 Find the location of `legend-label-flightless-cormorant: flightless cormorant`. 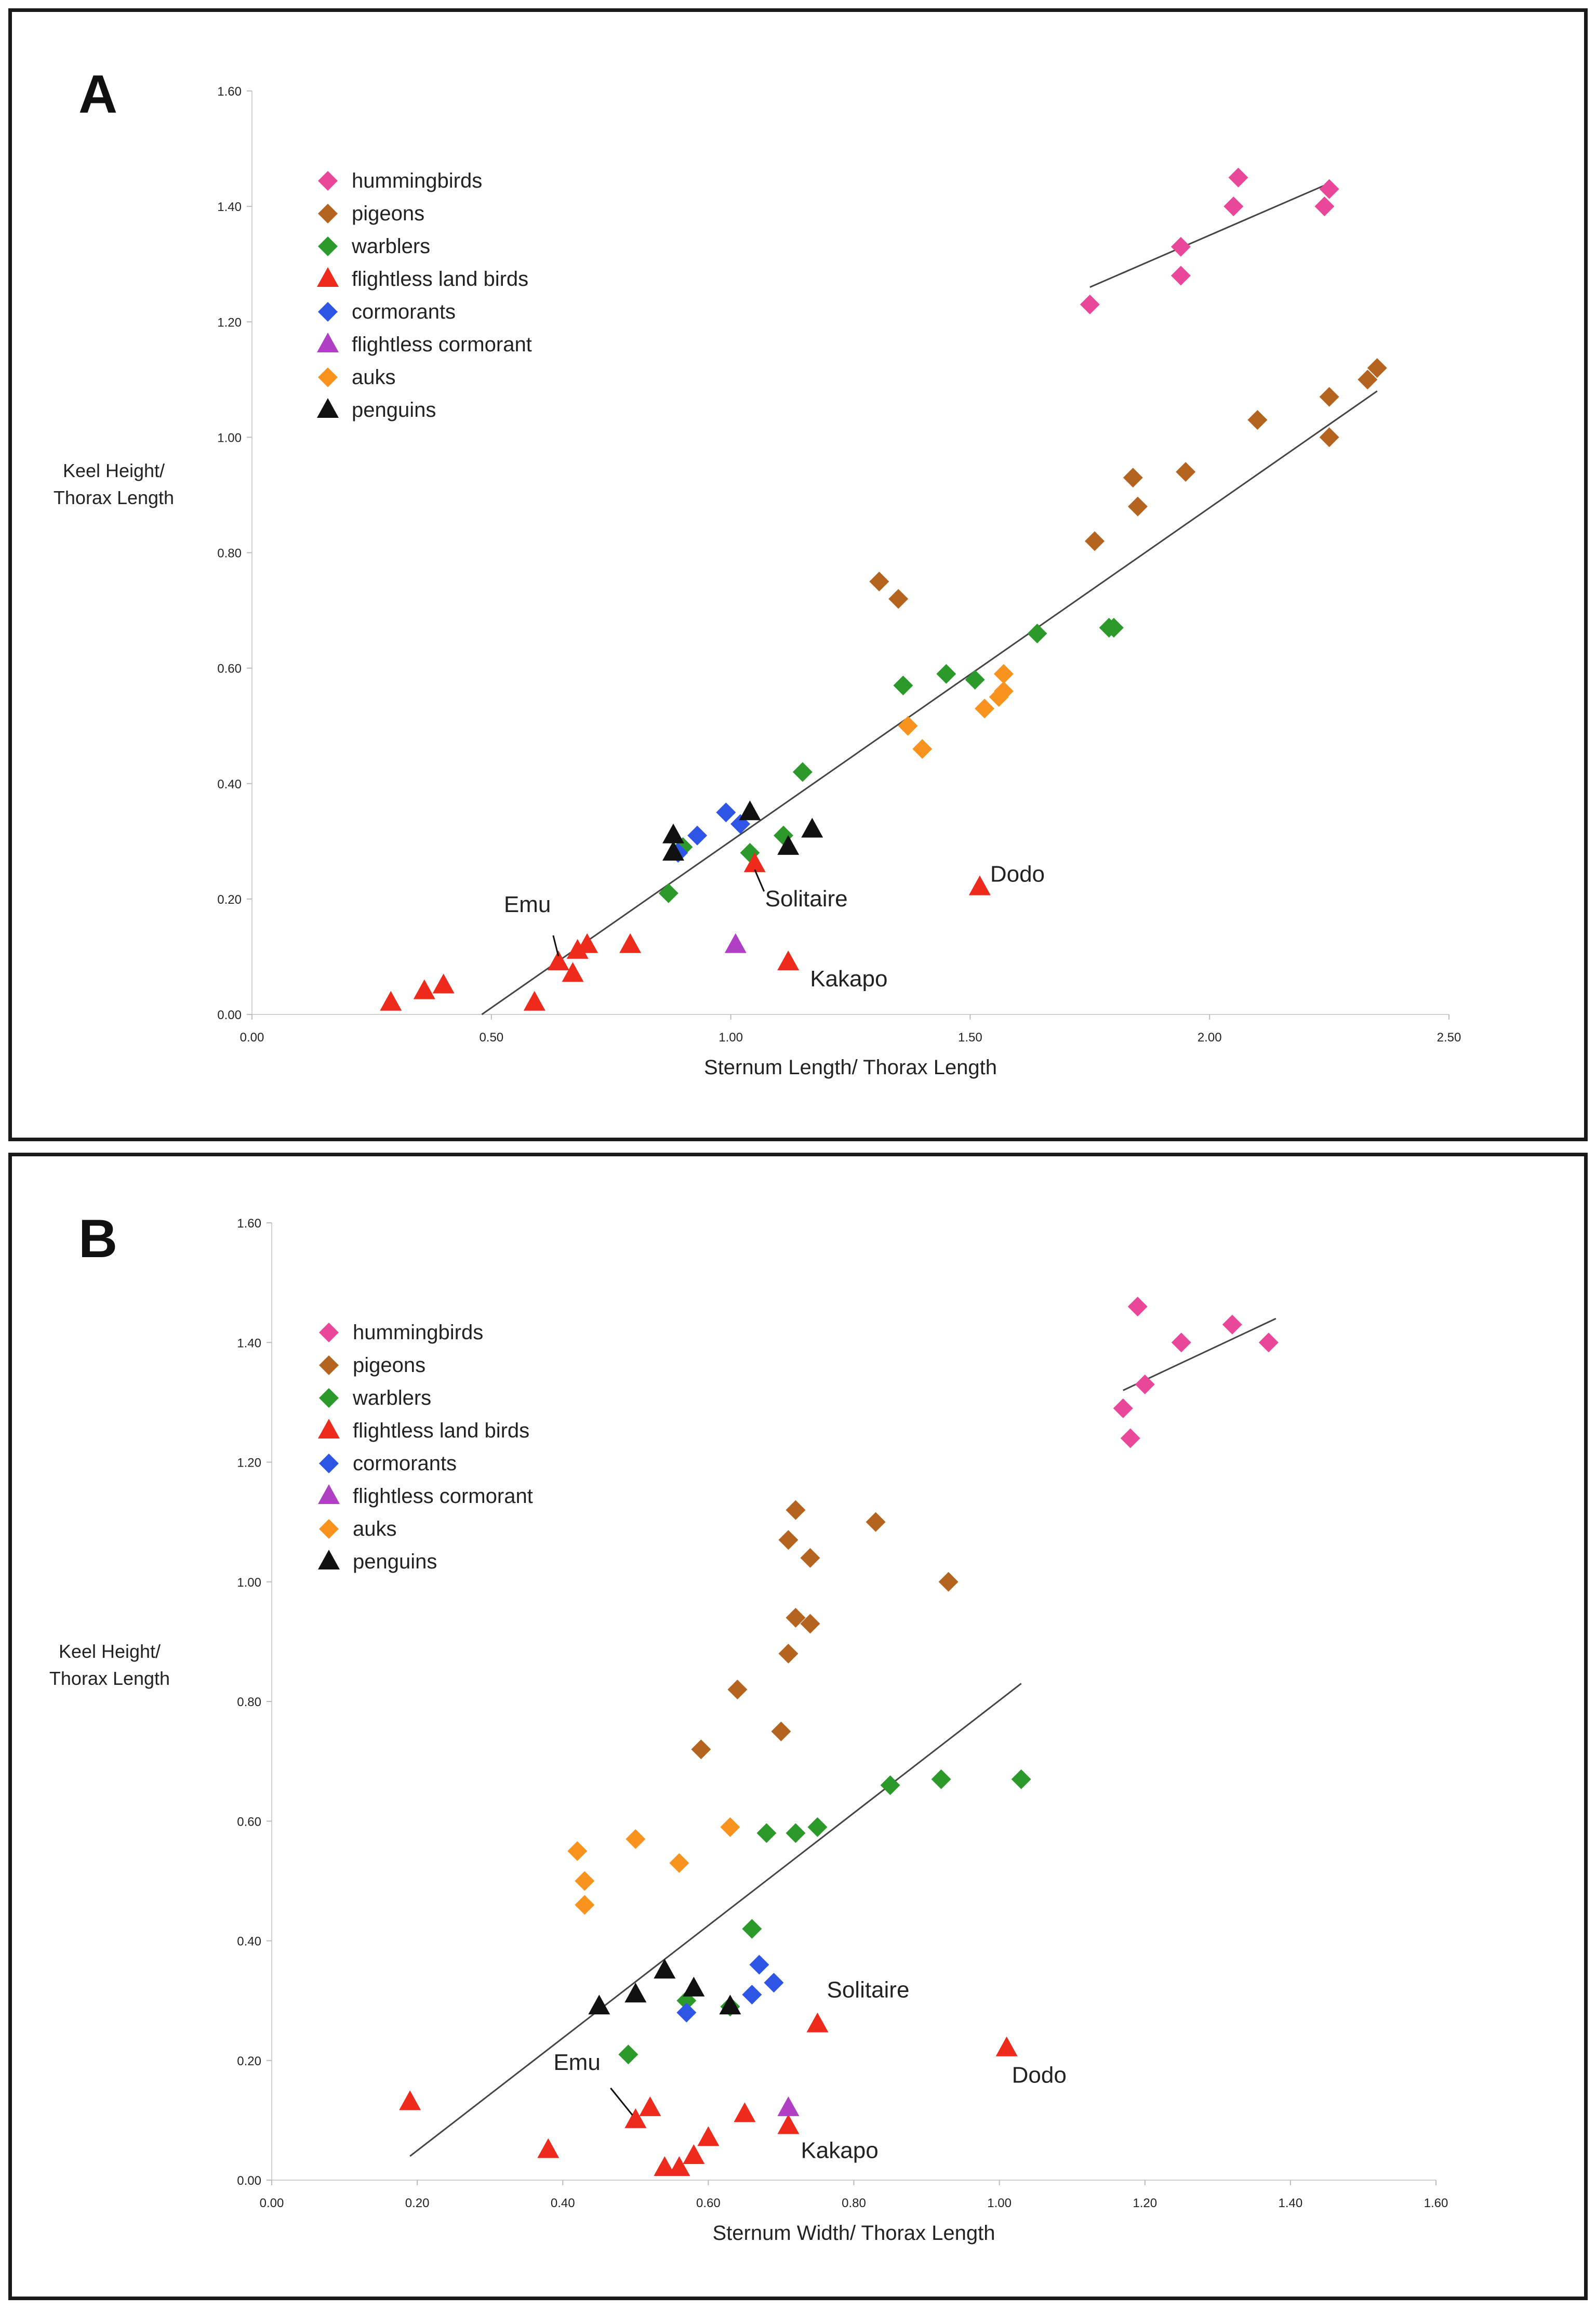

legend-label-flightless-cormorant: flightless cormorant is located at coordinates (442, 345).